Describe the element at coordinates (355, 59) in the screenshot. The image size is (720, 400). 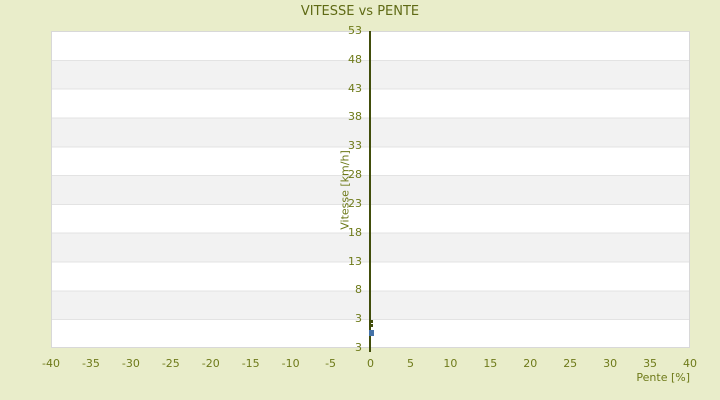
I see `y-tick-label: 48` at that location.